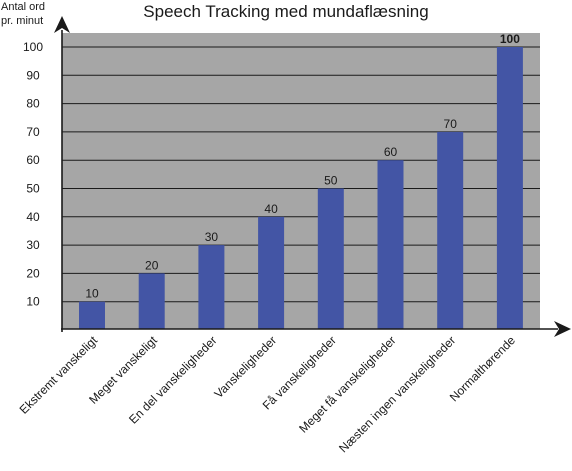  Describe the element at coordinates (347, 384) in the screenshot. I see `x-tick-label-6: Meget få vanskeligheder` at that location.